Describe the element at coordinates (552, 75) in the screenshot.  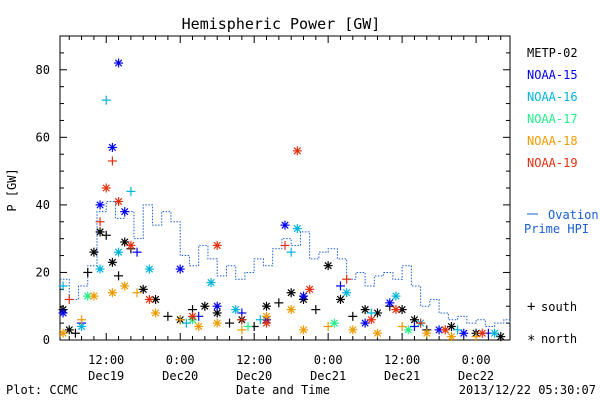
I see `legend-entry-noaa-15: NOAA-15` at that location.